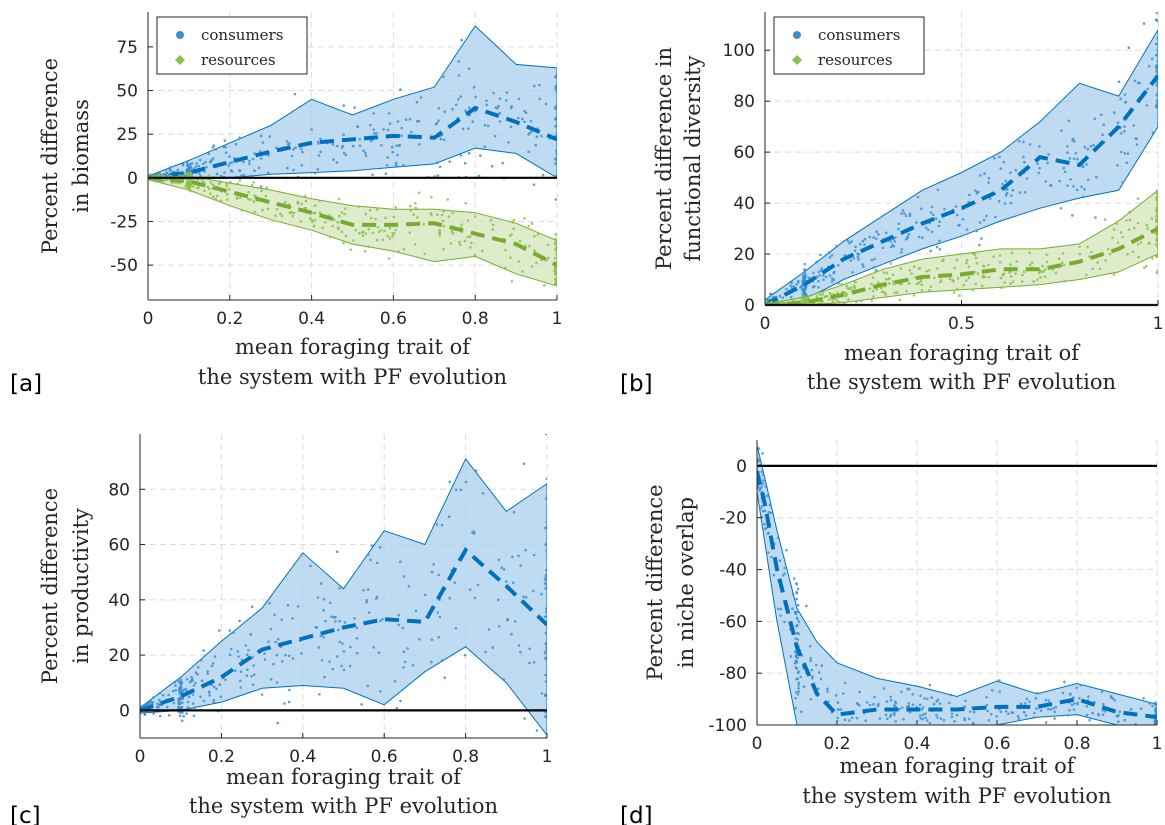  I want to click on x-tick-label: 0.2, so click(836, 744).